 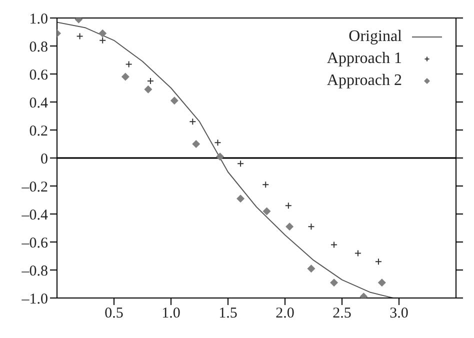 What do you see at coordinates (228, 314) in the screenshot?
I see `x-tick-label: 1.5` at bounding box center [228, 314].